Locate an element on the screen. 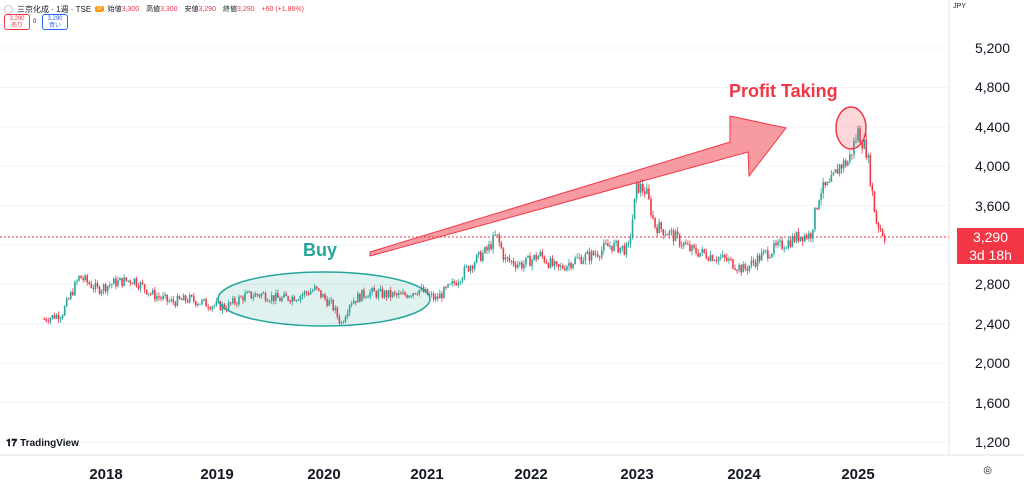 The width and height of the screenshot is (1024, 487). x-tick-label: 2018 is located at coordinates (106, 474).